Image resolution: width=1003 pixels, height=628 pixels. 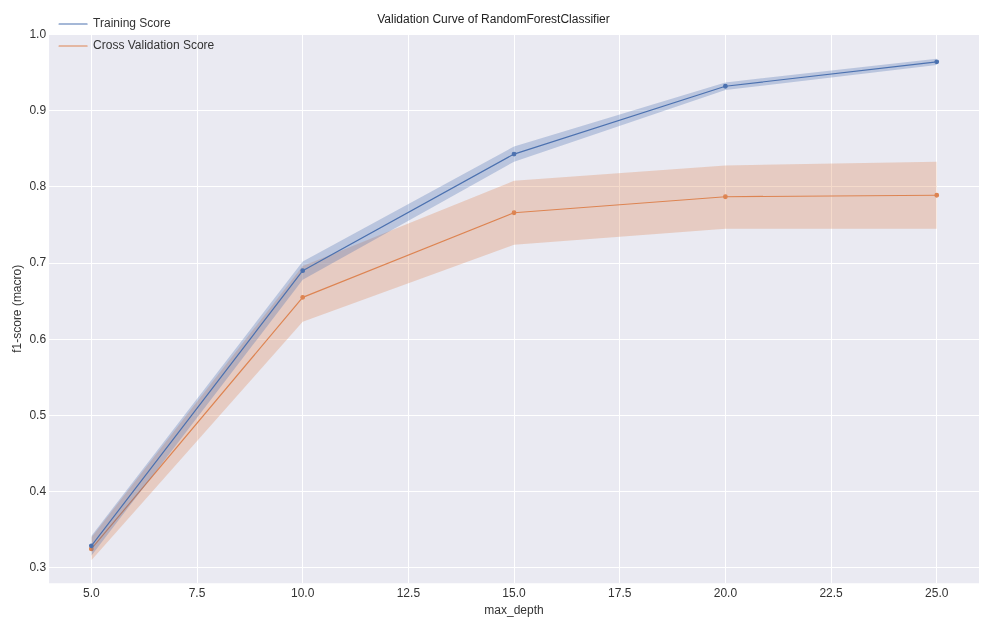 What do you see at coordinates (132, 23) in the screenshot?
I see `legend-label: Training Score` at bounding box center [132, 23].